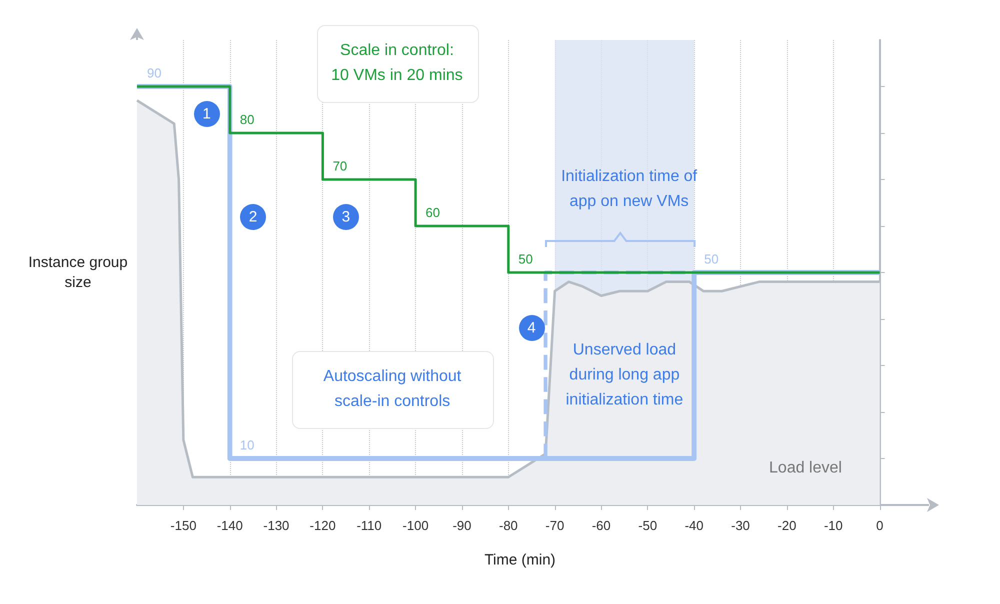 The height and width of the screenshot is (604, 1000). What do you see at coordinates (154, 73) in the screenshot?
I see `data-label: 90` at bounding box center [154, 73].